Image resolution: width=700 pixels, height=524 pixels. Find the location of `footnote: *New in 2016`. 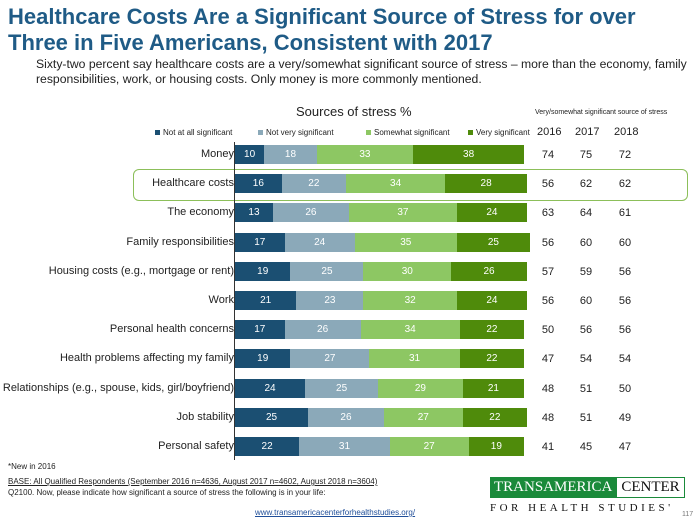

footnote: *New in 2016 is located at coordinates (32, 466).